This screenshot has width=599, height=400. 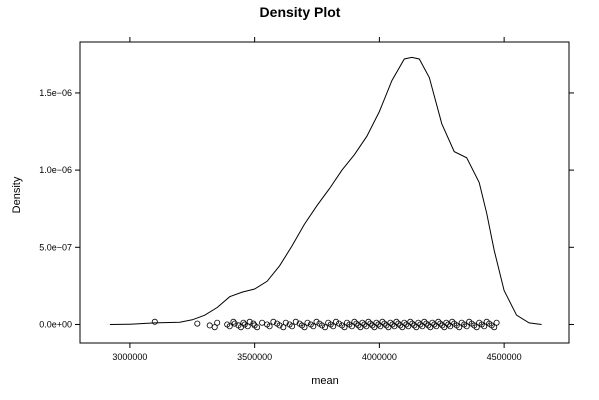 I want to click on x-tick-label: 4500000, so click(x=504, y=357).